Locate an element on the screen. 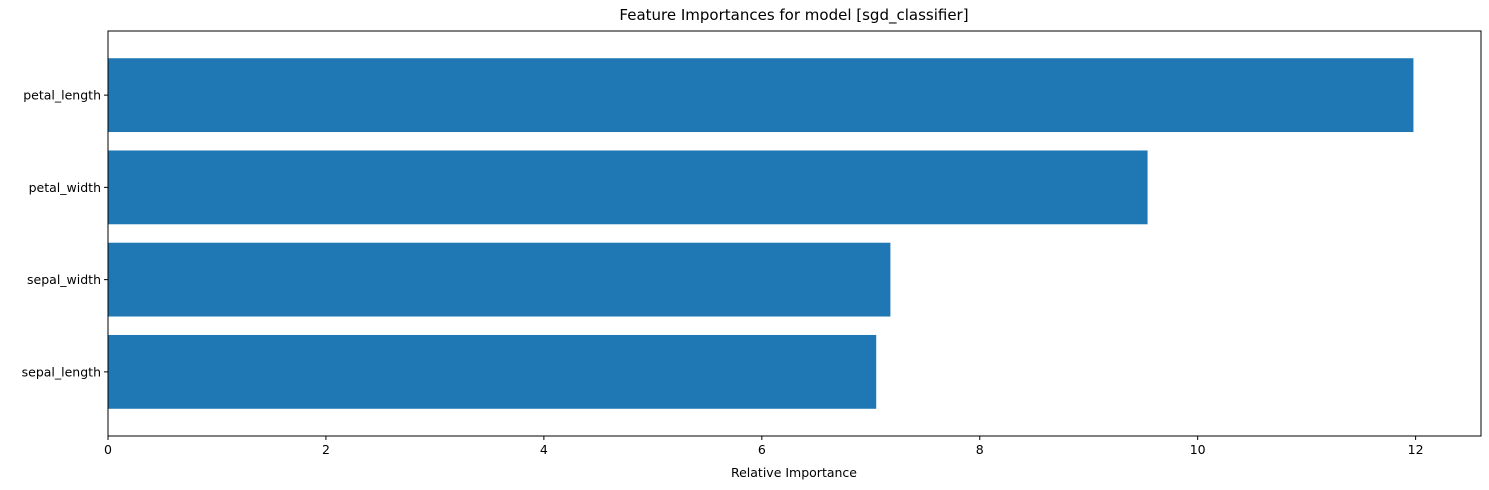  x-axis-ticks: 0 2 4 6 8 10 12 is located at coordinates (764, 446).